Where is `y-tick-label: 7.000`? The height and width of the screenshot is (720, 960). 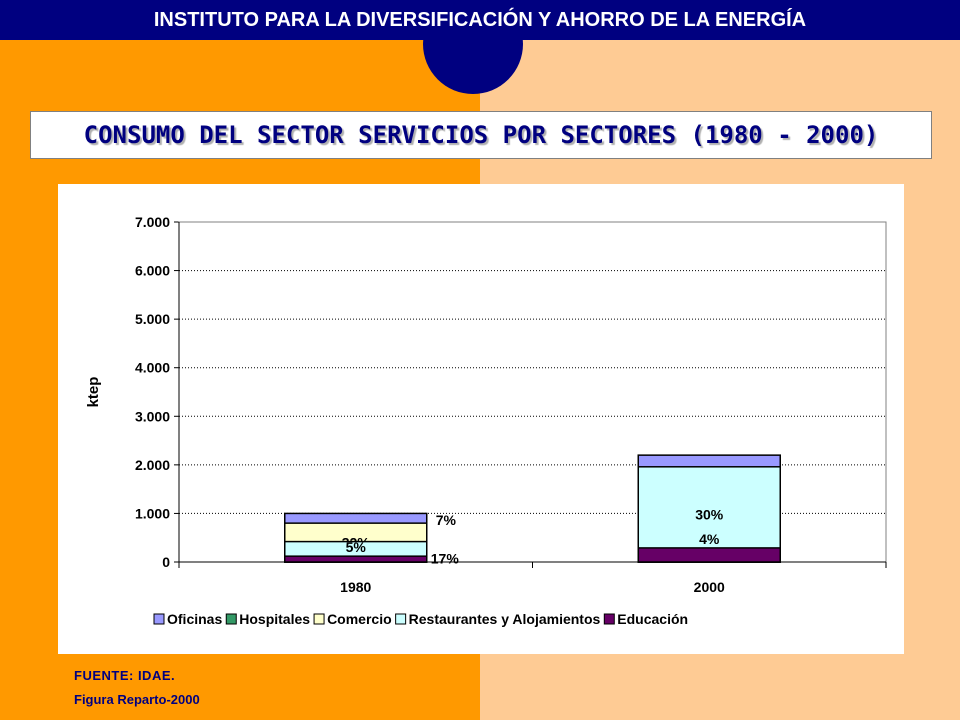 y-tick-label: 7.000 is located at coordinates (152, 222).